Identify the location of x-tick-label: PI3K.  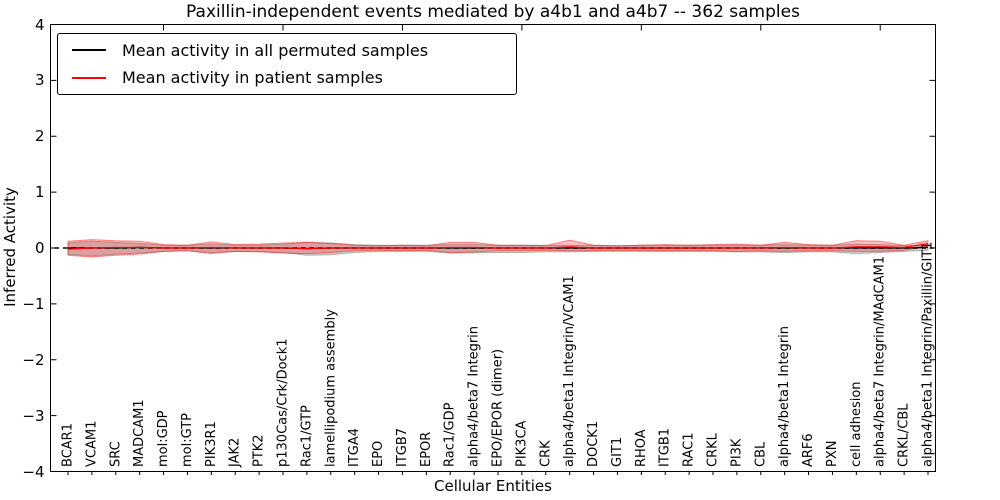
(736, 452).